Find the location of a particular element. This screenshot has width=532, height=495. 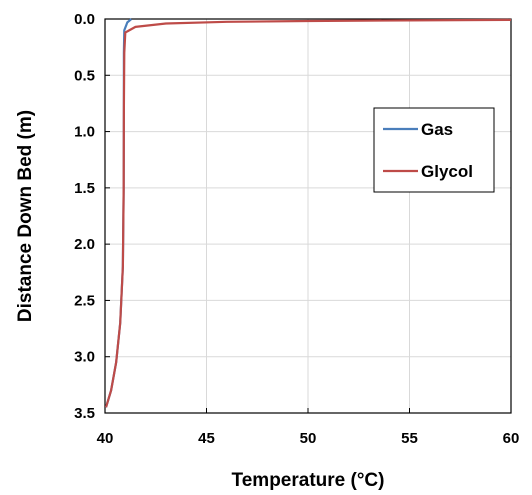

legend-label-gas: Gas is located at coordinates (437, 129).